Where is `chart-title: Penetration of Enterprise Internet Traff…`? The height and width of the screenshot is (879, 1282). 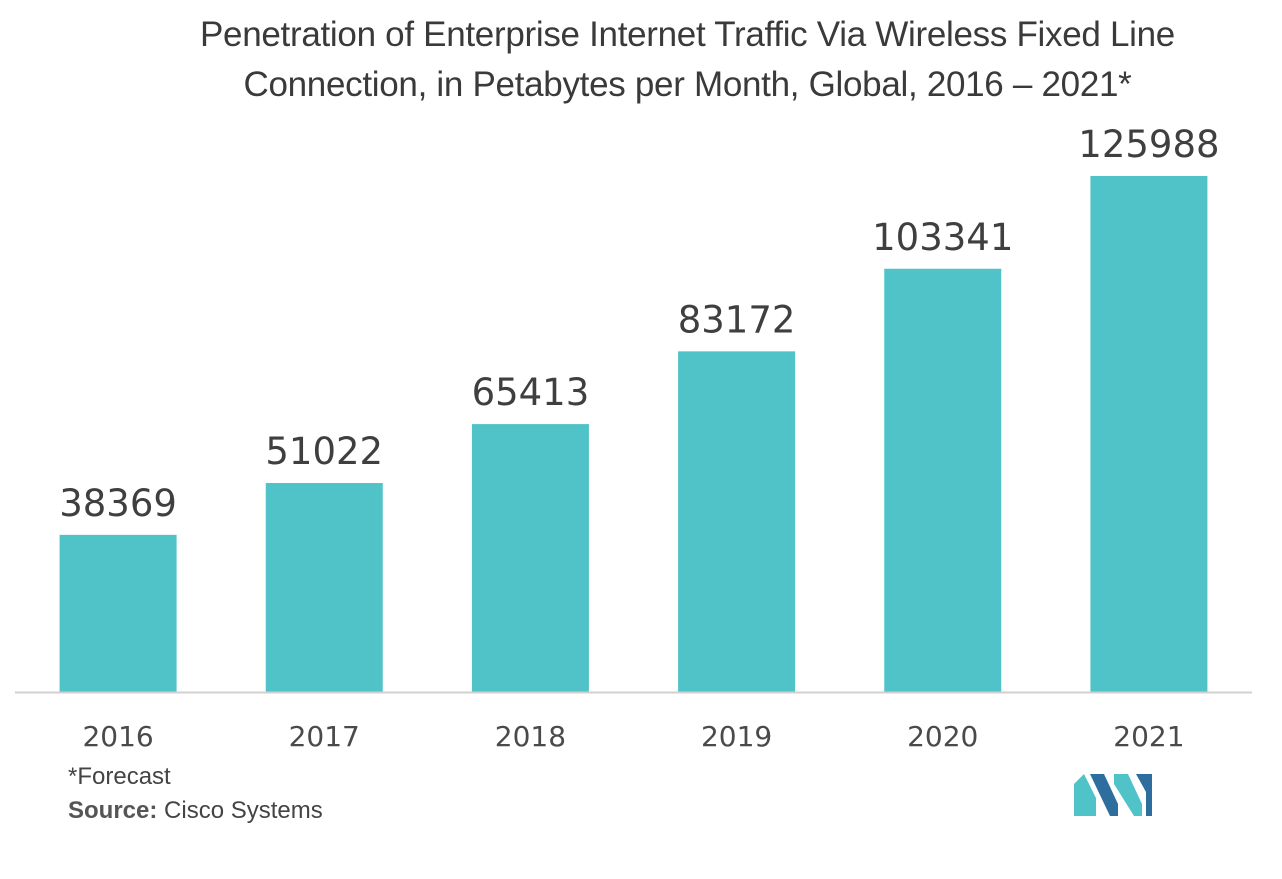
chart-title: Penetration of Enterprise Internet Traff… is located at coordinates (687, 59).